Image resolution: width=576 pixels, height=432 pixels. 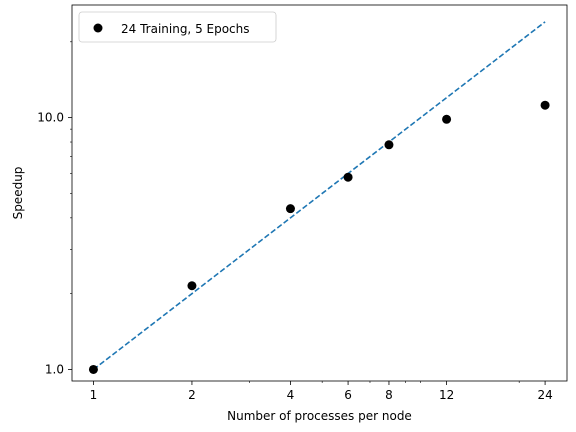 I want to click on y-tick-label: 10.0, so click(x=50, y=118).